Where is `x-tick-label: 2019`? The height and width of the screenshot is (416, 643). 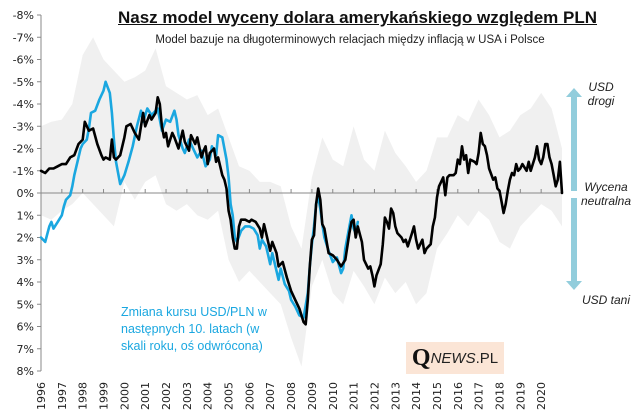 x-tick-label: 2019 is located at coordinates (520, 396).